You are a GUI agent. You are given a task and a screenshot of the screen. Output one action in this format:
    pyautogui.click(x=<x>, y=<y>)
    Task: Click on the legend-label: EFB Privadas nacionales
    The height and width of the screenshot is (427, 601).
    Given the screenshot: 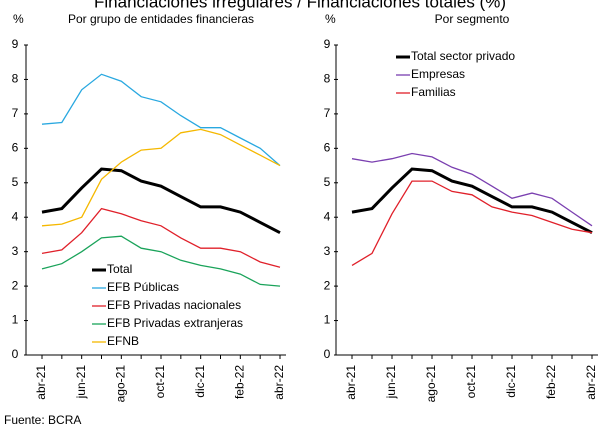 What is the action you would take?
    pyautogui.click(x=174, y=305)
    